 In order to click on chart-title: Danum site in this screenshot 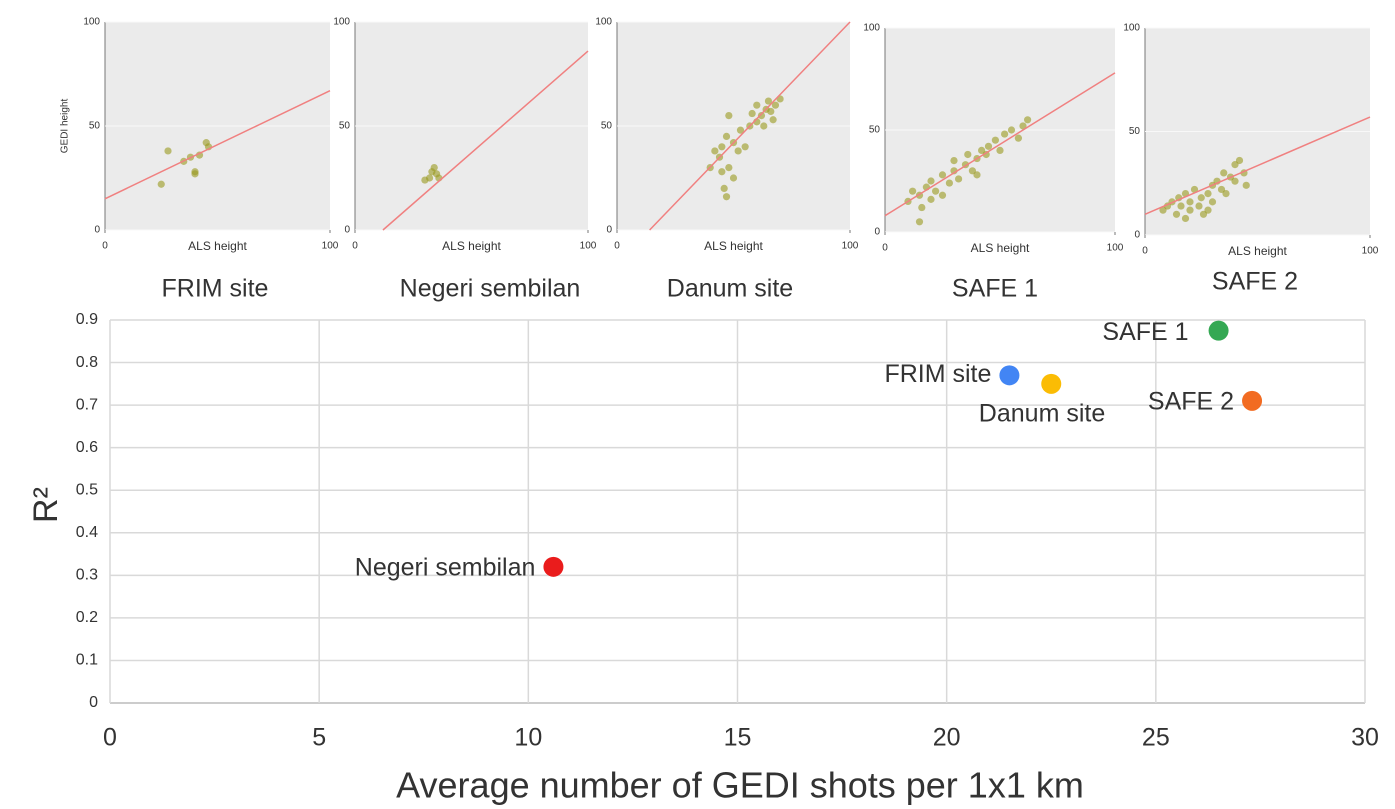, I will do `click(730, 289)`.